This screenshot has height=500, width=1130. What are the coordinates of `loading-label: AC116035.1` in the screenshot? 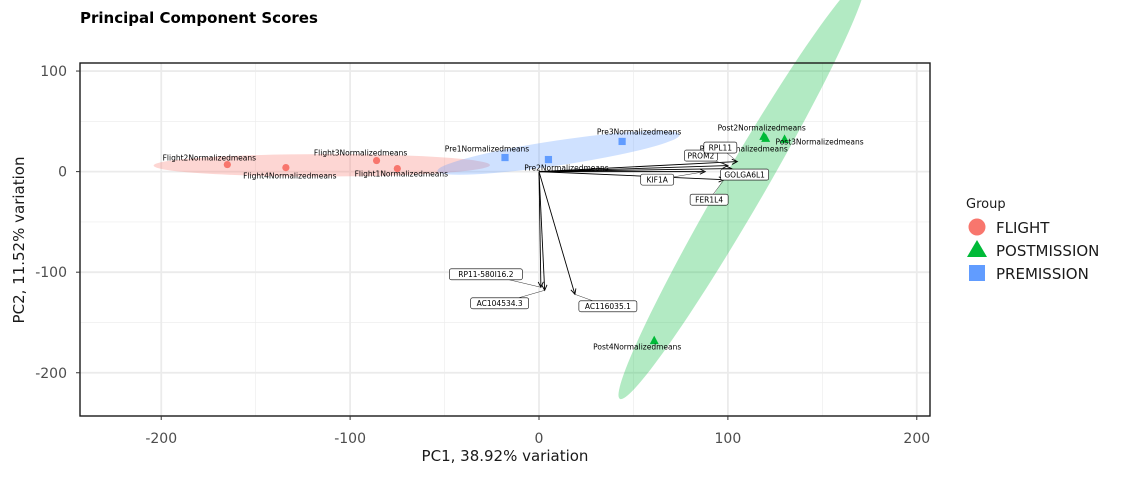 It's located at (606, 303).